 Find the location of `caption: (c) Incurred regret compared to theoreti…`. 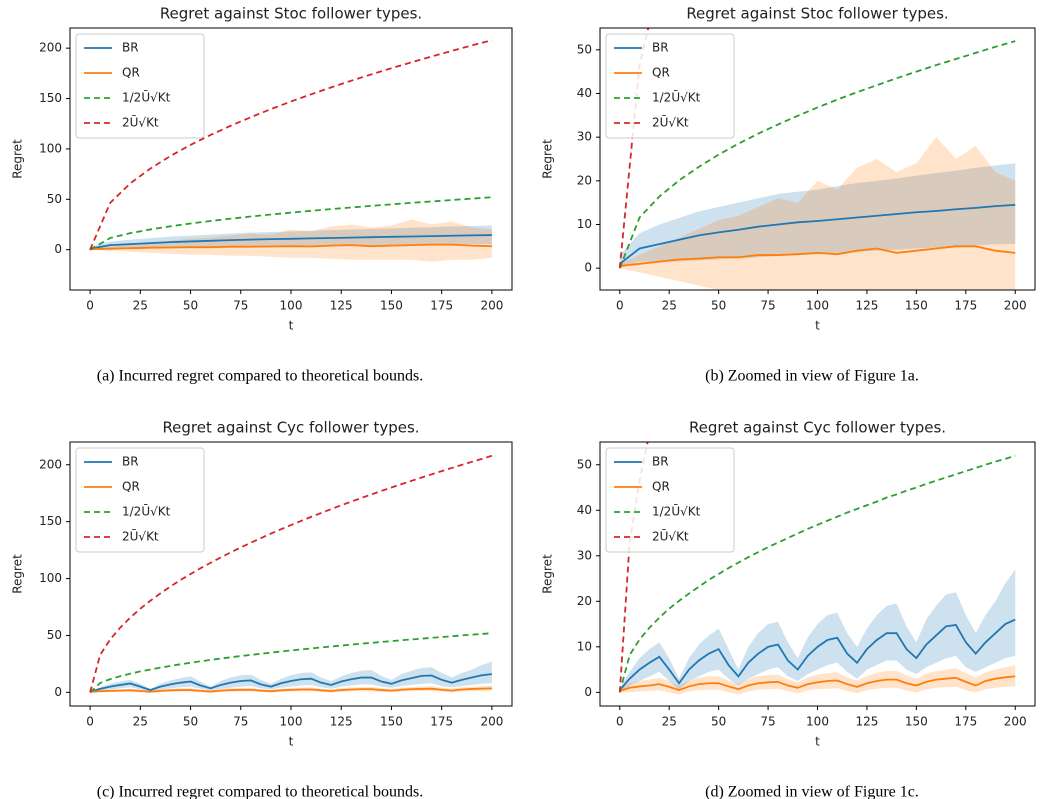

caption: (c) Incurred regret compared to theoreti… is located at coordinates (260, 791).